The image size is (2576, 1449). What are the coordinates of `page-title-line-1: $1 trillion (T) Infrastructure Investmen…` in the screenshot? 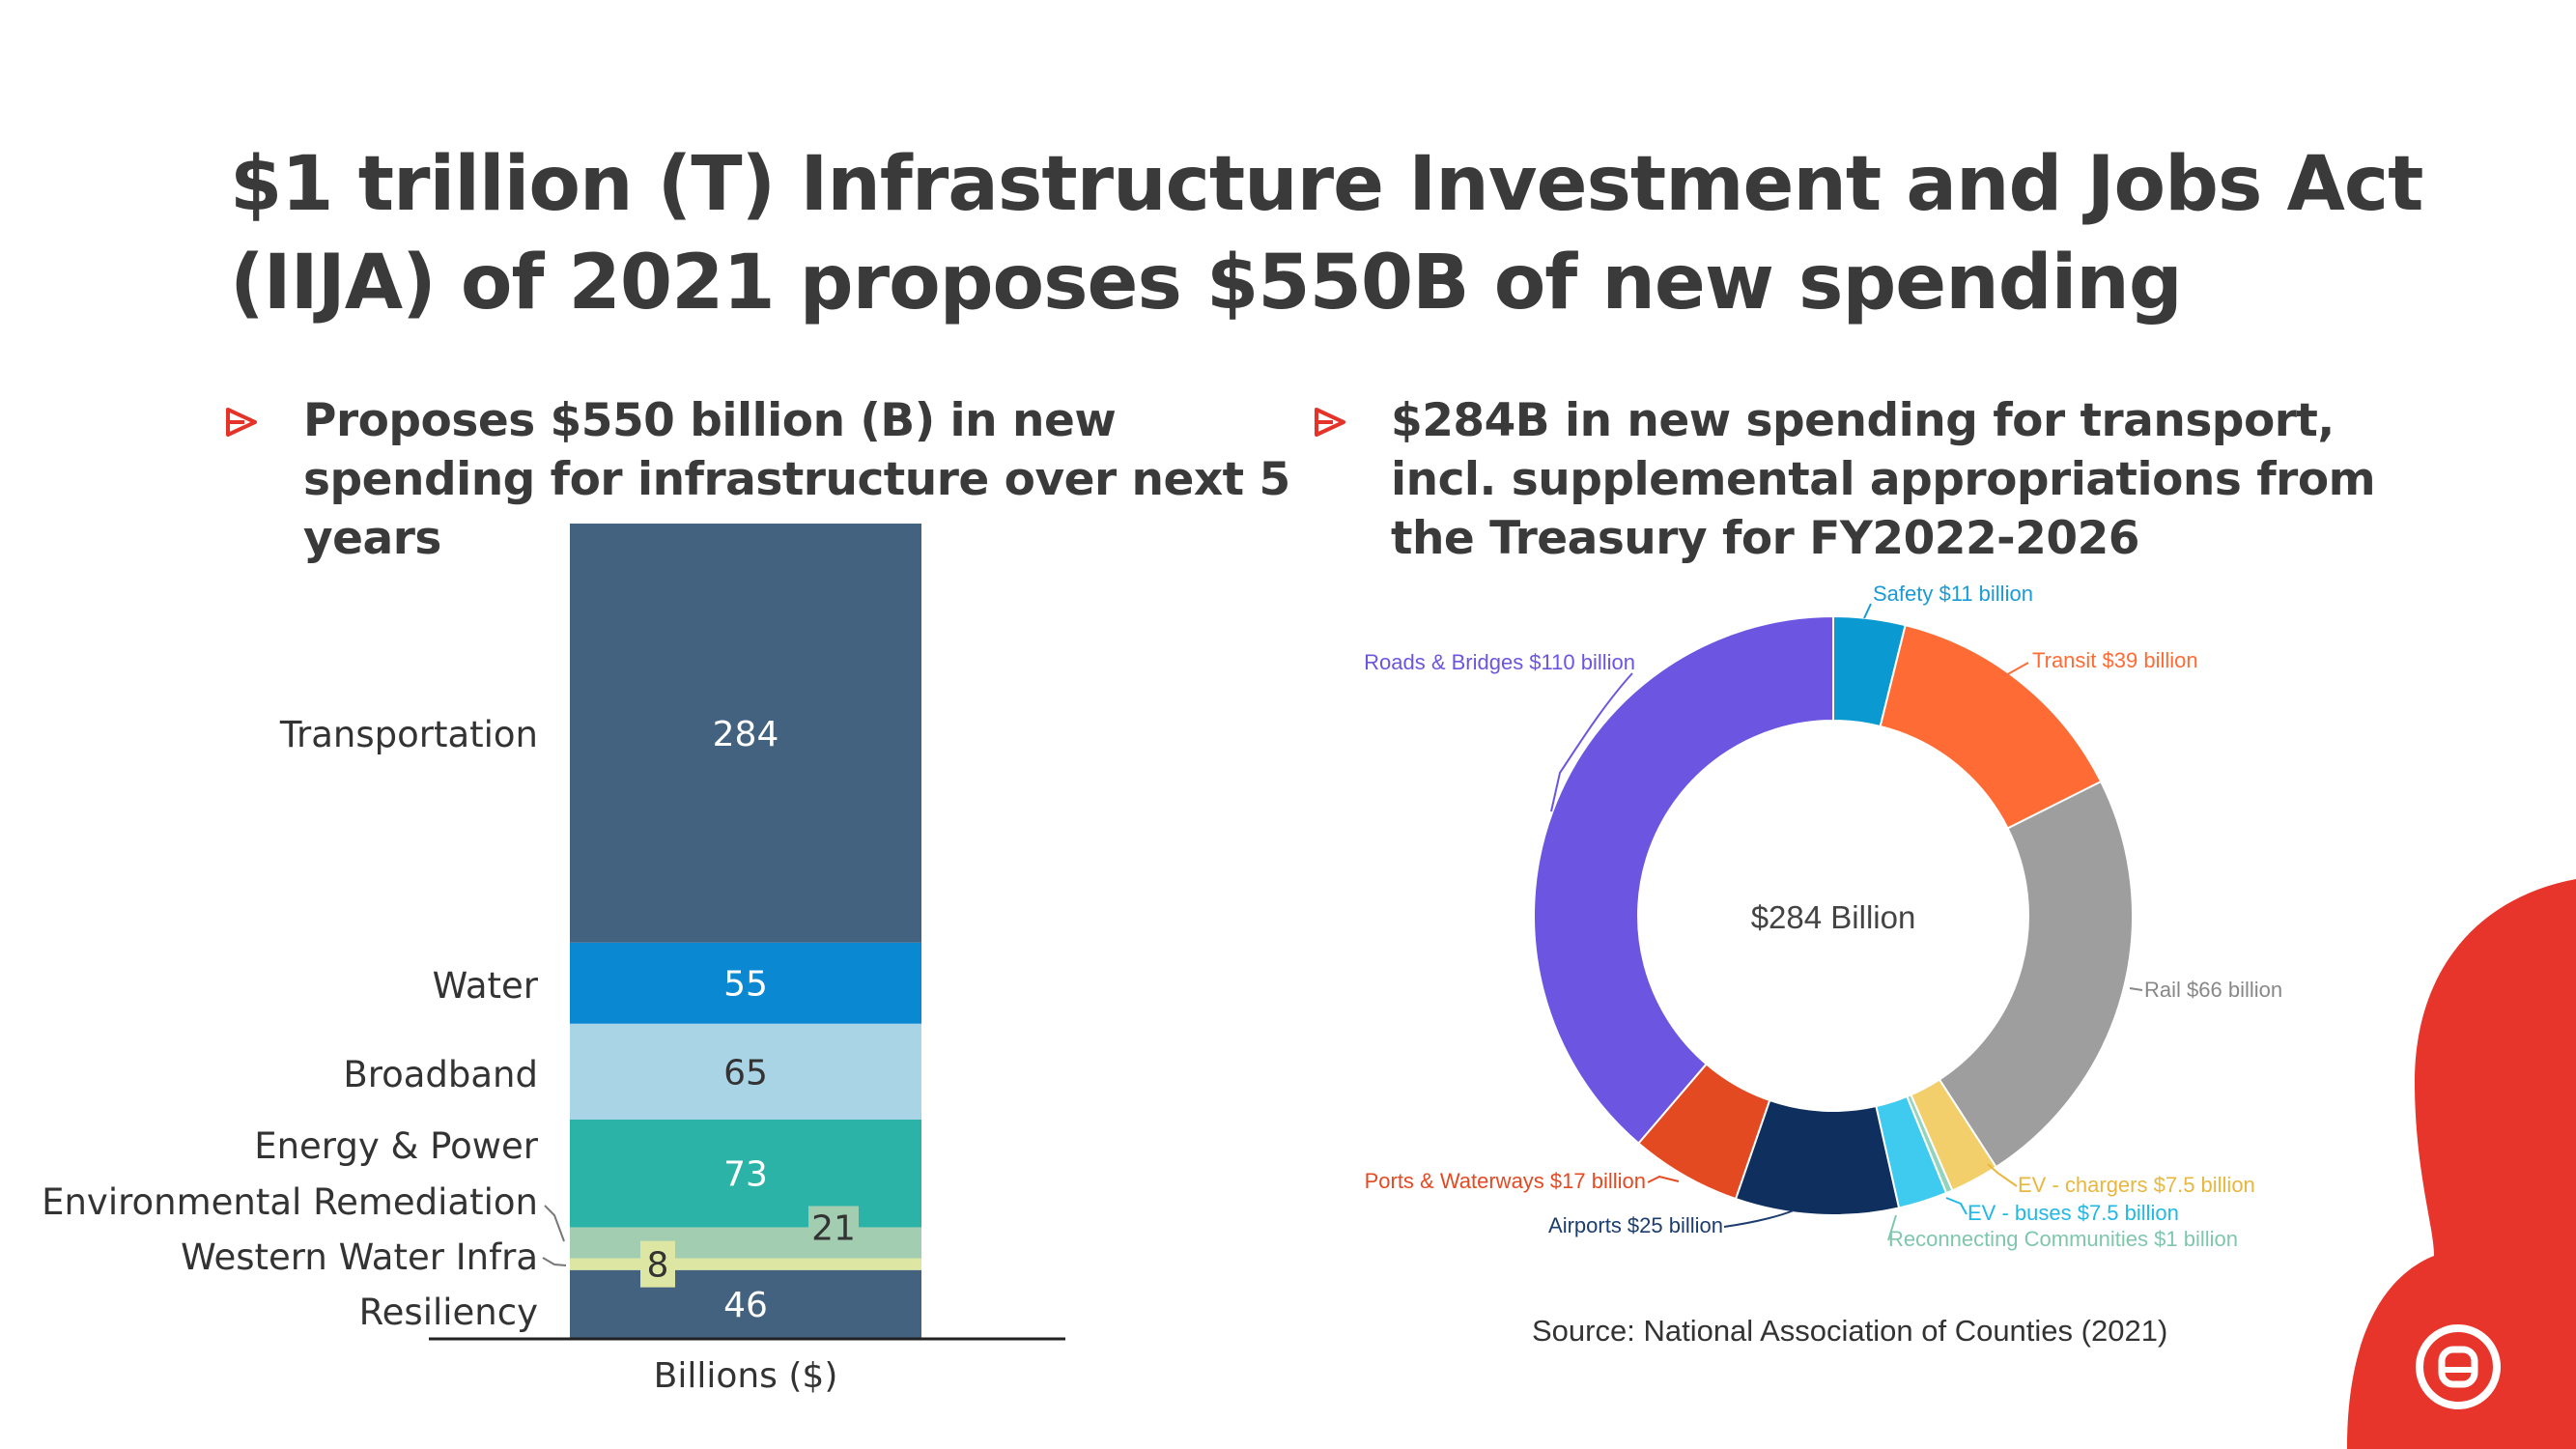 It's located at (1326, 184).